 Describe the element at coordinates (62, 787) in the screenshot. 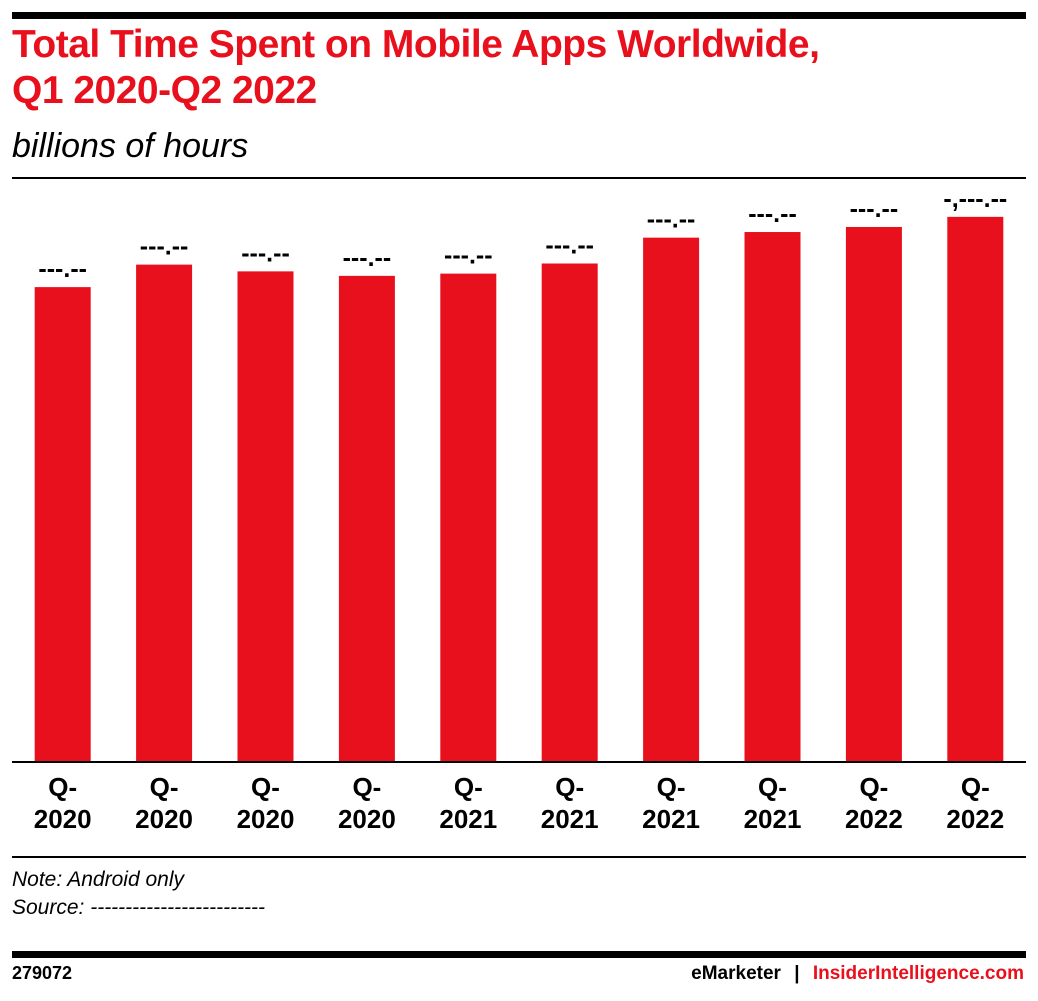

I see `category-label-1-line-1: Q-` at that location.